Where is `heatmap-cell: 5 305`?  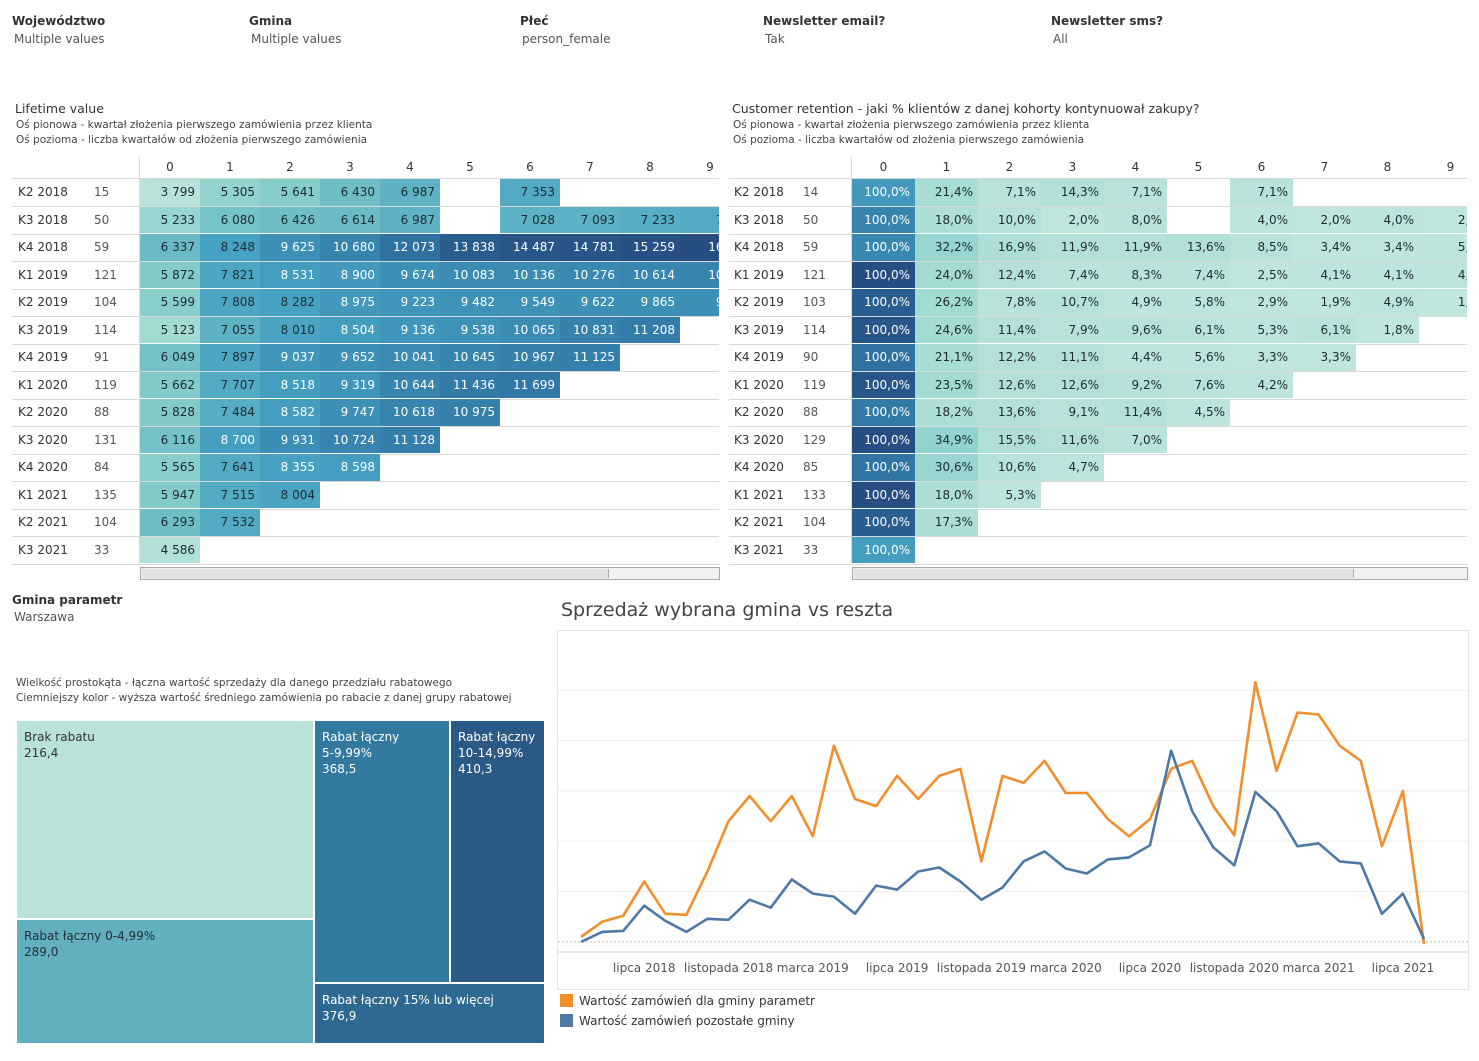 heatmap-cell: 5 305 is located at coordinates (230, 192).